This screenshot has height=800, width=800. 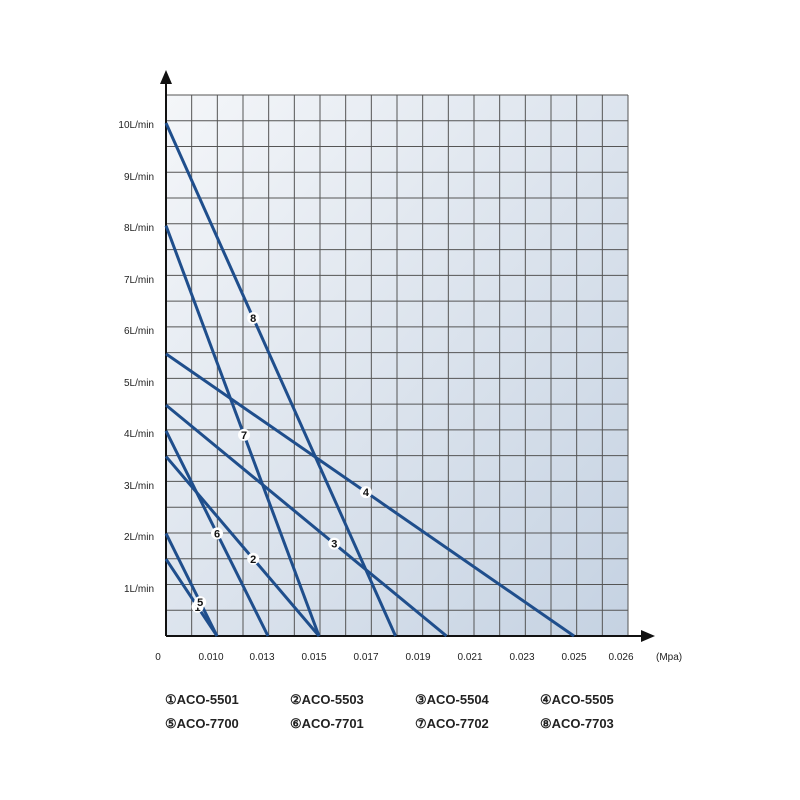 I want to click on legend-item: ②ACO-5503, so click(x=327, y=699).